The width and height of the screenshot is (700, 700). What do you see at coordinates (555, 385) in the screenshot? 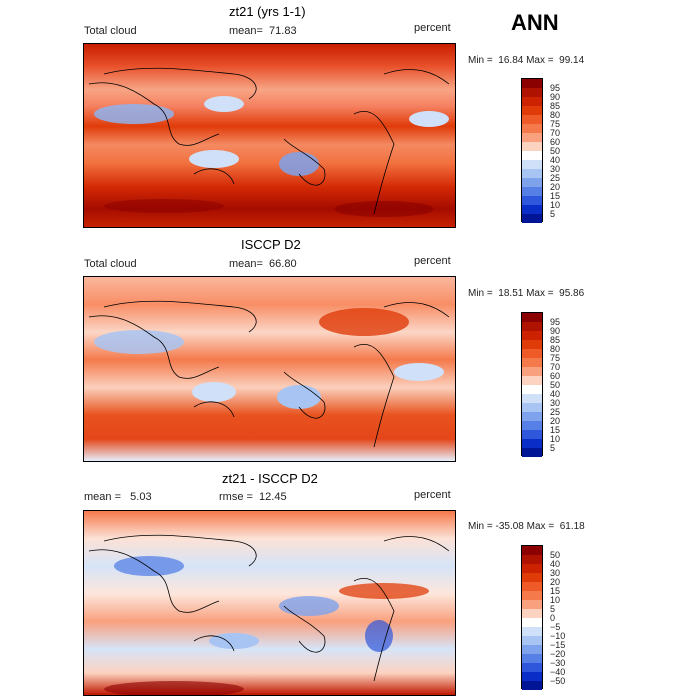
I see `panel2-colorbar-tick: 50` at bounding box center [555, 385].